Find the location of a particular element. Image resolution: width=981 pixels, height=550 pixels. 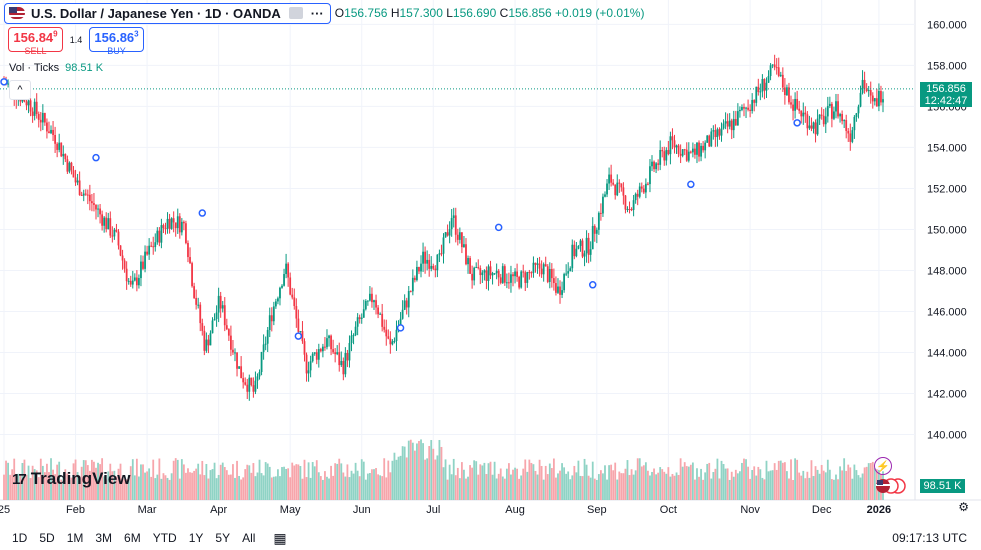

time-tick-label: Mar is located at coordinates (147, 510).